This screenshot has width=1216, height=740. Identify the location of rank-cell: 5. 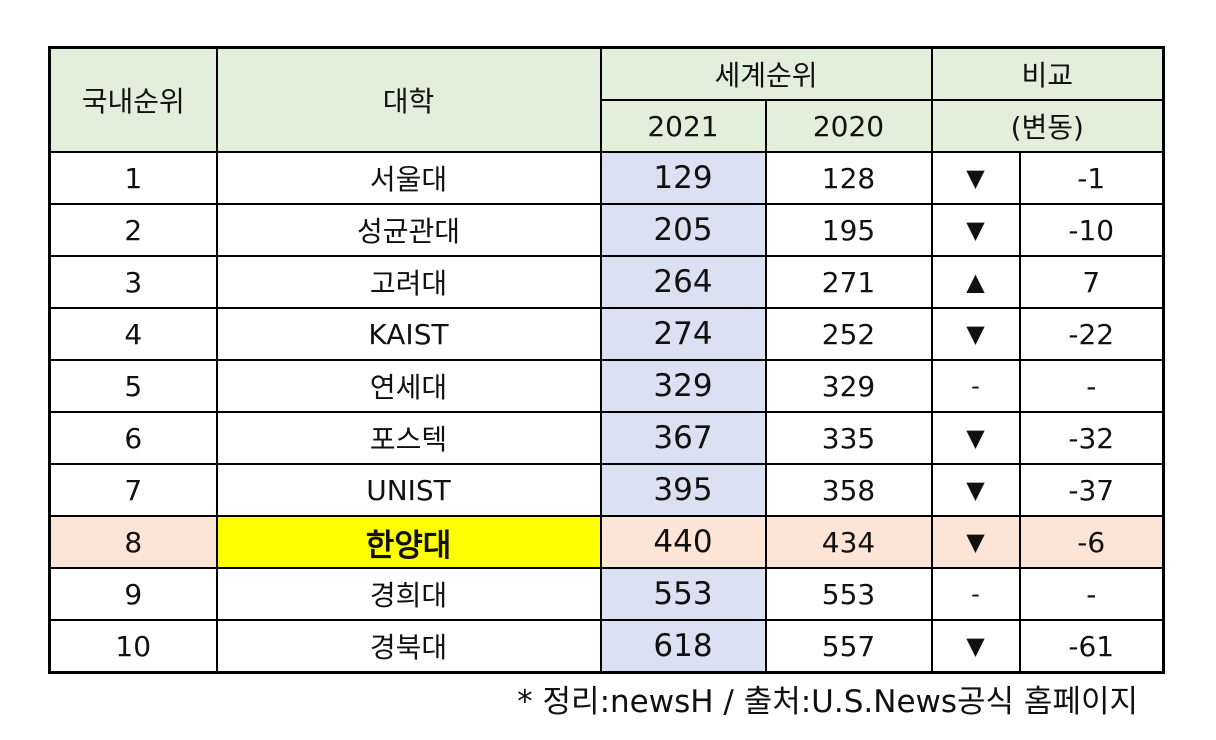
(133, 386).